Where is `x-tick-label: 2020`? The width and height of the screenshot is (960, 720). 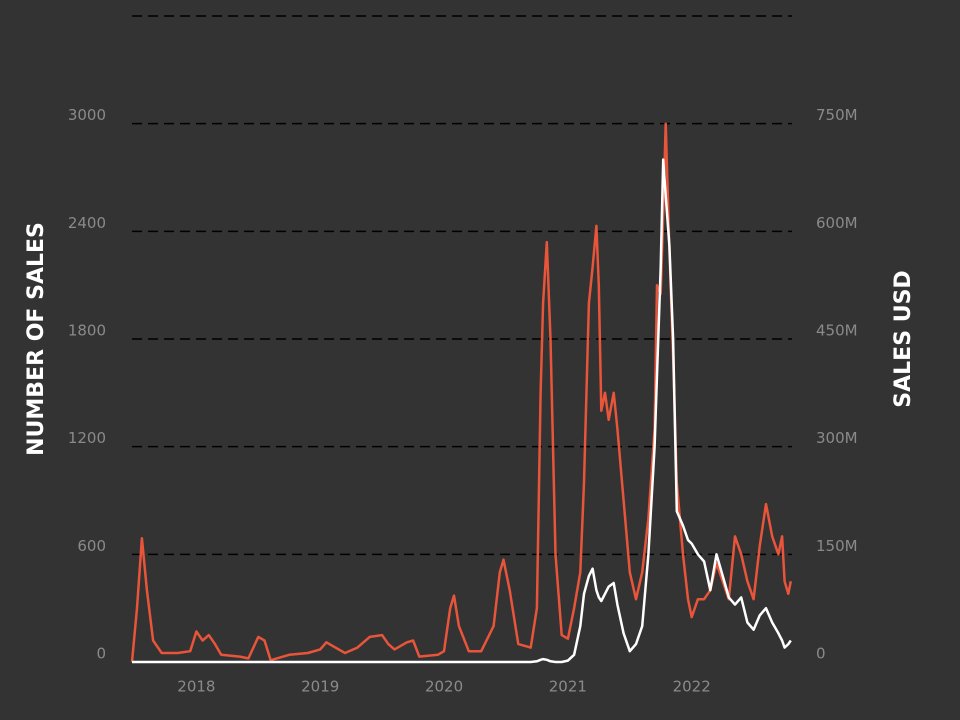 x-tick-label: 2020 is located at coordinates (444, 687).